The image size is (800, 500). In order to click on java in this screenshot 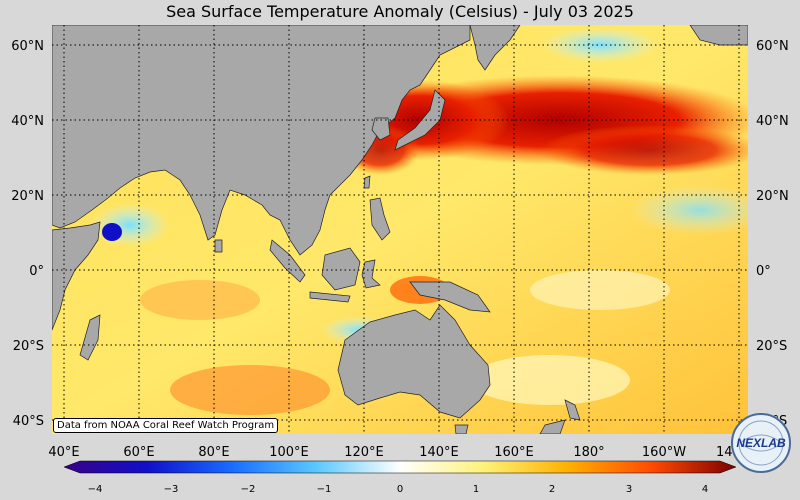, I will do `click(330, 297)`.